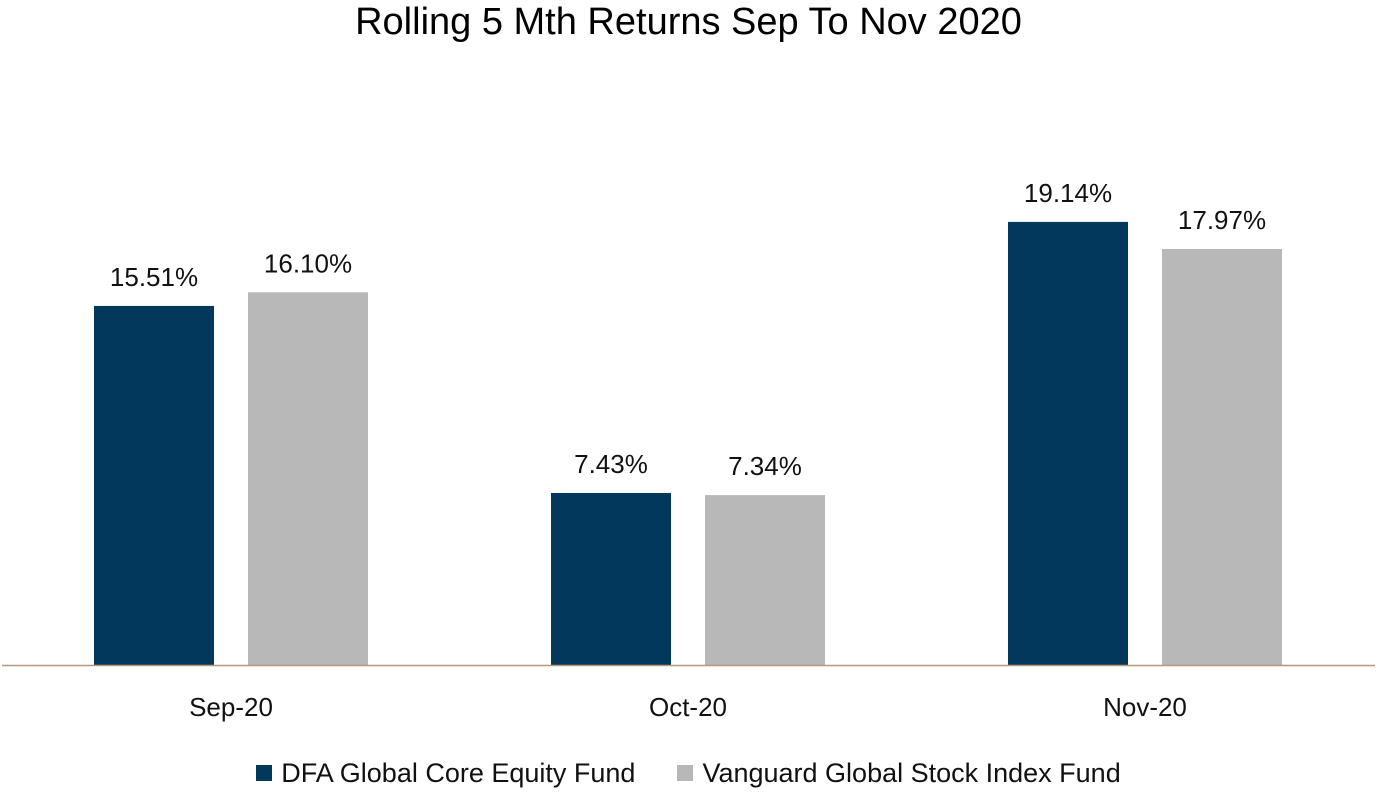  Describe the element at coordinates (688, 22) in the screenshot. I see `chart-title: Rolling 5 Mth Returns Sep To Nov 2020` at that location.